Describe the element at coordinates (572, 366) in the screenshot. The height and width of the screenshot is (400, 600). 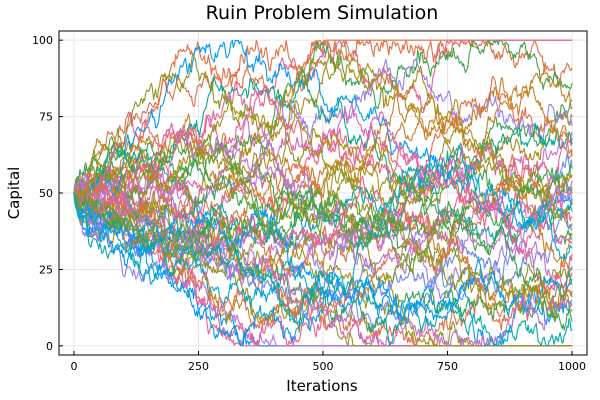
I see `x-tick-label: 1000` at that location.